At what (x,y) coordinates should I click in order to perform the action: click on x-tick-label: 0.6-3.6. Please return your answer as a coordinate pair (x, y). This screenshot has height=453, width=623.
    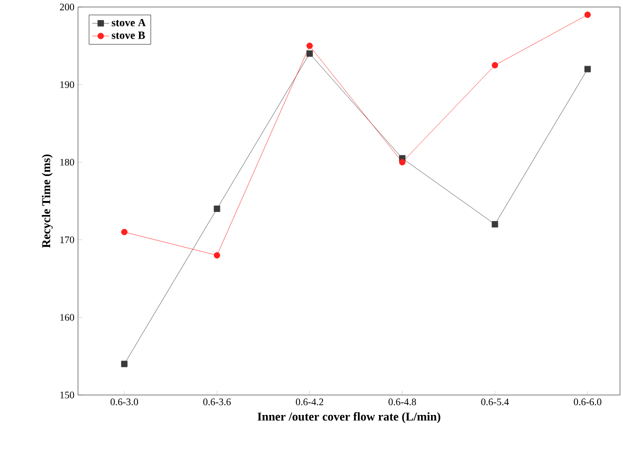
    Looking at the image, I should click on (217, 402).